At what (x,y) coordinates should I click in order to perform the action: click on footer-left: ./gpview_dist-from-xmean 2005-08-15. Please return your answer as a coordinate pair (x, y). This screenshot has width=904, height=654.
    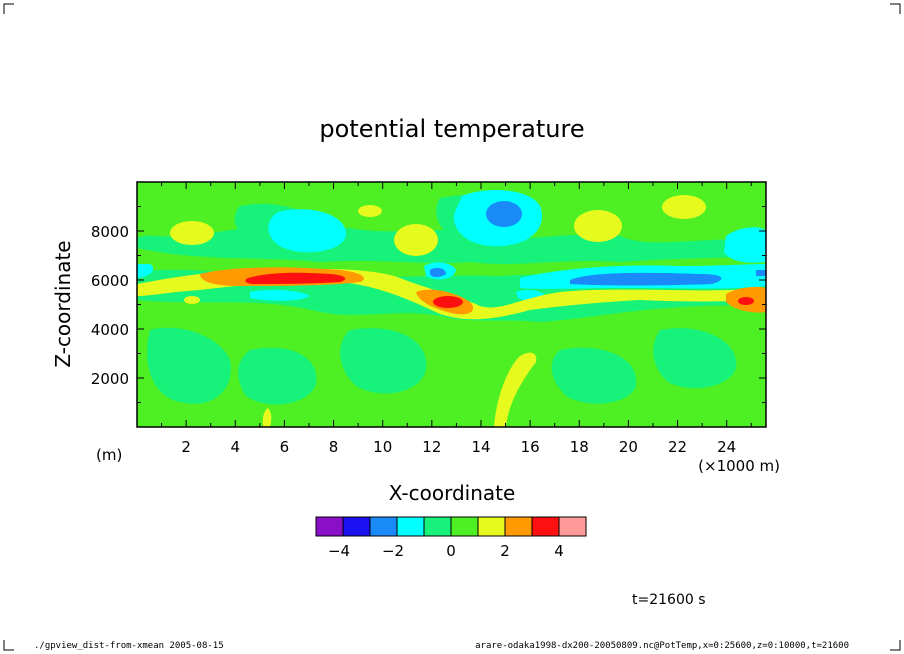
    Looking at the image, I should click on (129, 646).